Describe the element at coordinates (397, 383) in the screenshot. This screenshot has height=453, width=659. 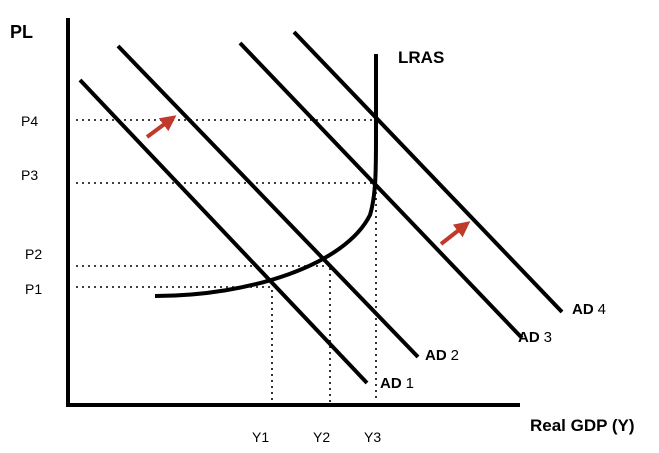
I see `ad1-label: AD 1` at that location.